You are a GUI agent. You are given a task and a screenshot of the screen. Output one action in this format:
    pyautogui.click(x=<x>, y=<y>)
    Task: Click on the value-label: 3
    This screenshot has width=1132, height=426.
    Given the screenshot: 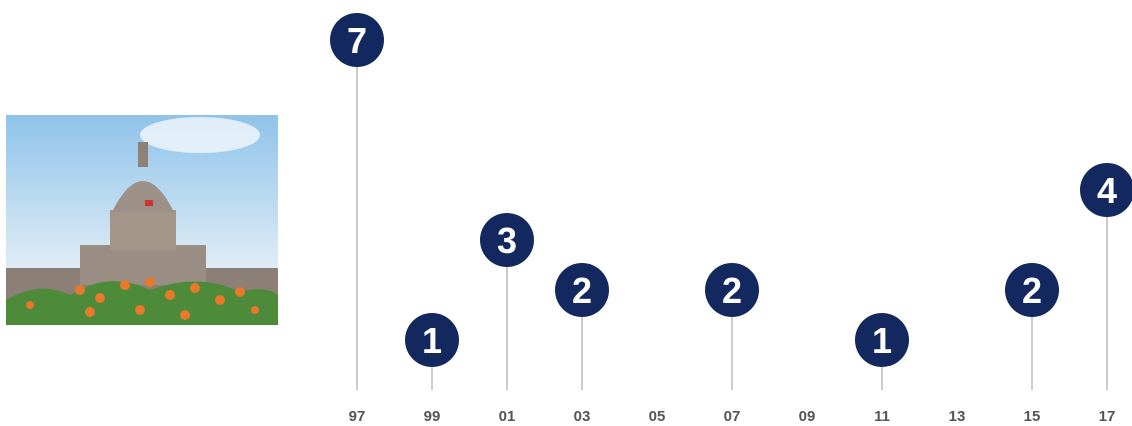 What is the action you would take?
    pyautogui.click(x=507, y=240)
    